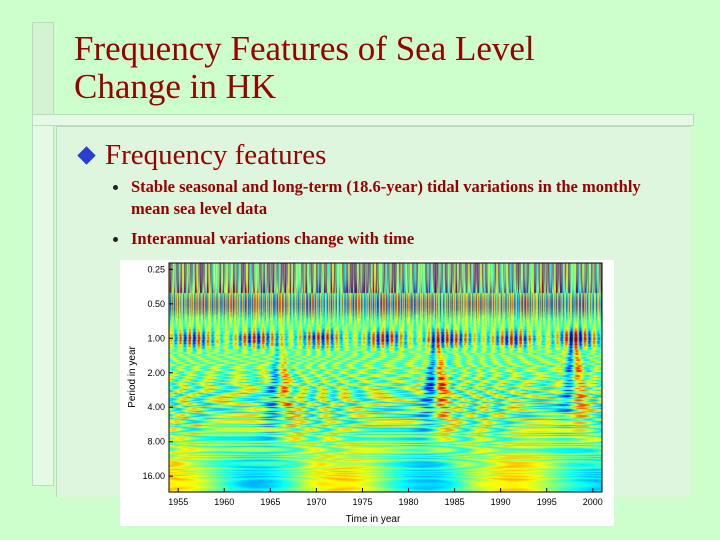 The image size is (720, 540). I want to click on x-tick-label: 1980, so click(409, 502).